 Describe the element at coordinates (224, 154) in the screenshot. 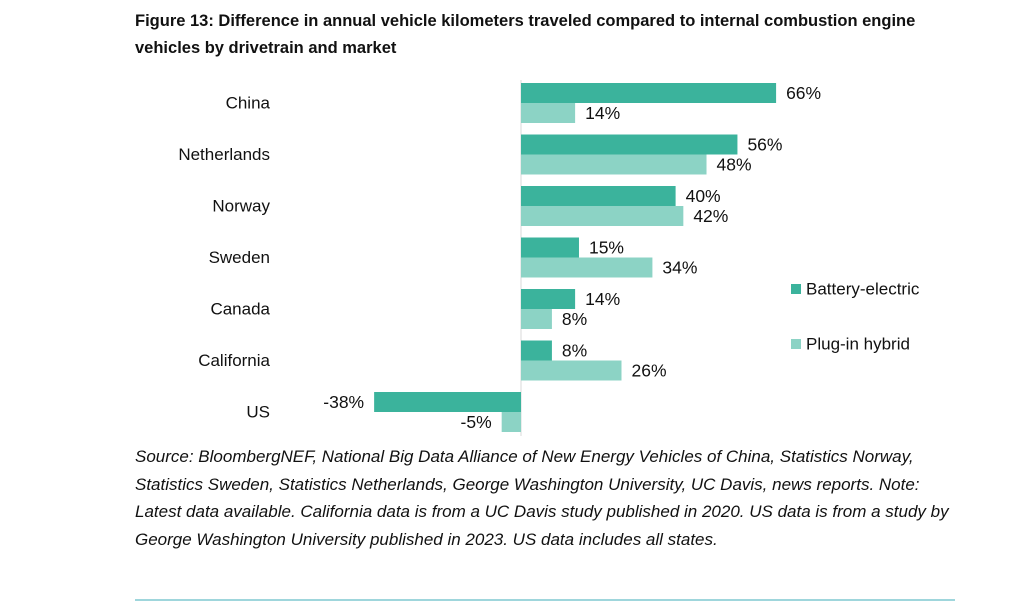

I see `category-label: Netherlands` at that location.